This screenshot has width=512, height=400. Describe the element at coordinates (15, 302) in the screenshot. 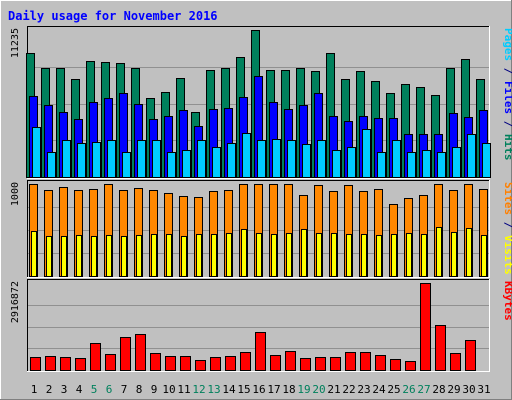

I see `y-tick-label-kbytes: 2916872` at that location.